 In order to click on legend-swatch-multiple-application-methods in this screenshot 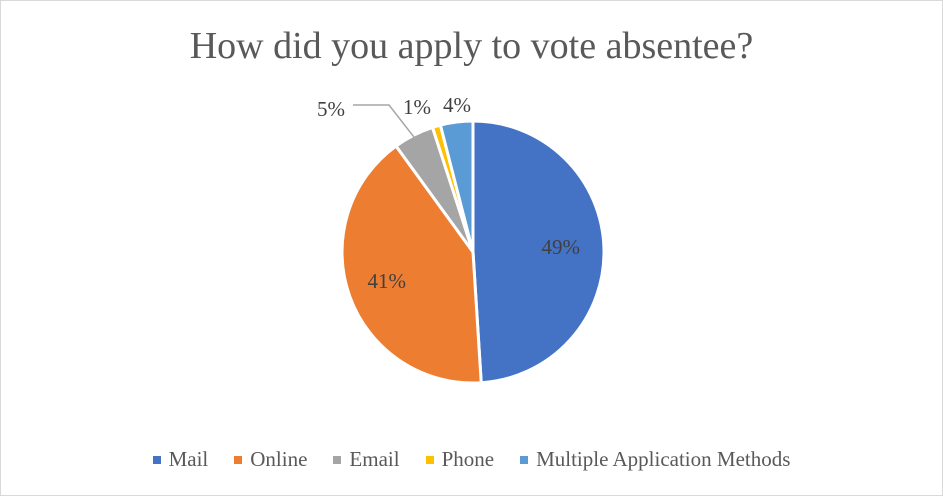, I will do `click(524, 459)`.